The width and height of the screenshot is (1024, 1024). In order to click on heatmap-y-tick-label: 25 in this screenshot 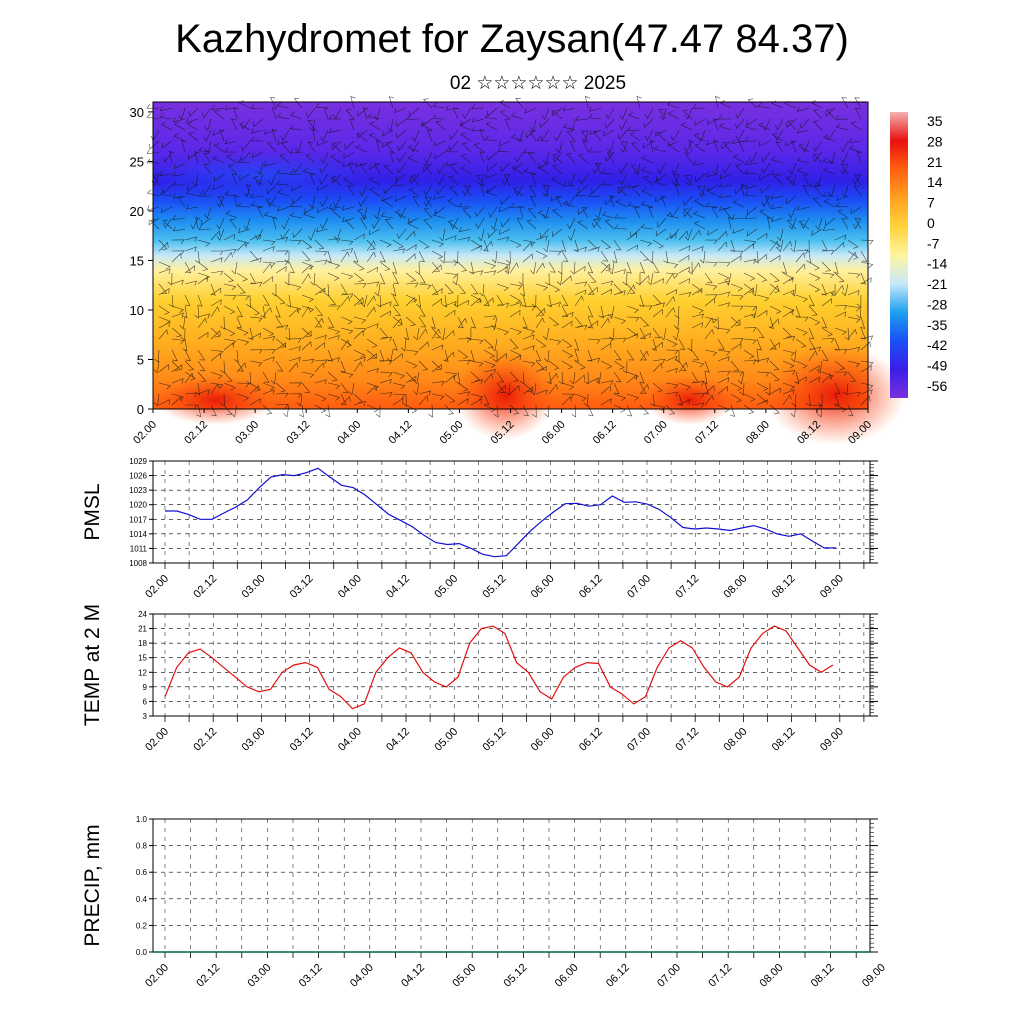, I will do `click(137, 161)`.